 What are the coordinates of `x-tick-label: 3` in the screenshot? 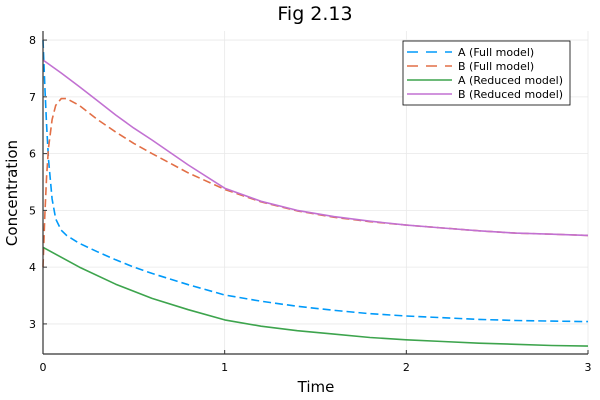 It's located at (588, 367).